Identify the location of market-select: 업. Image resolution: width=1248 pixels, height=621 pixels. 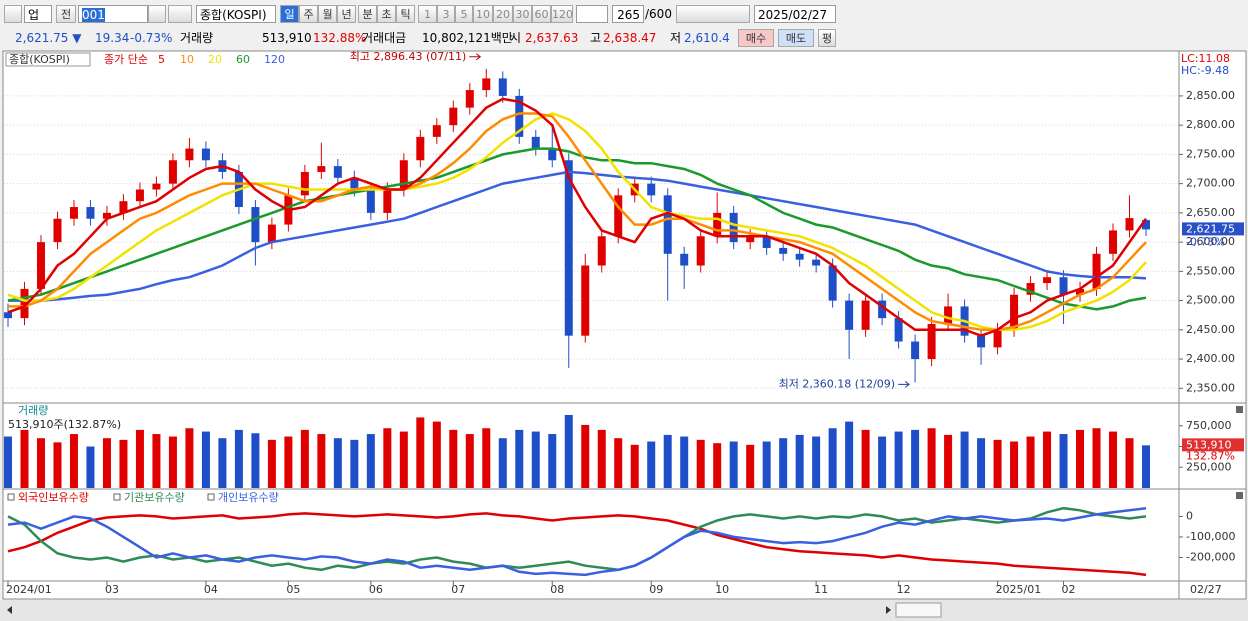
(38, 14).